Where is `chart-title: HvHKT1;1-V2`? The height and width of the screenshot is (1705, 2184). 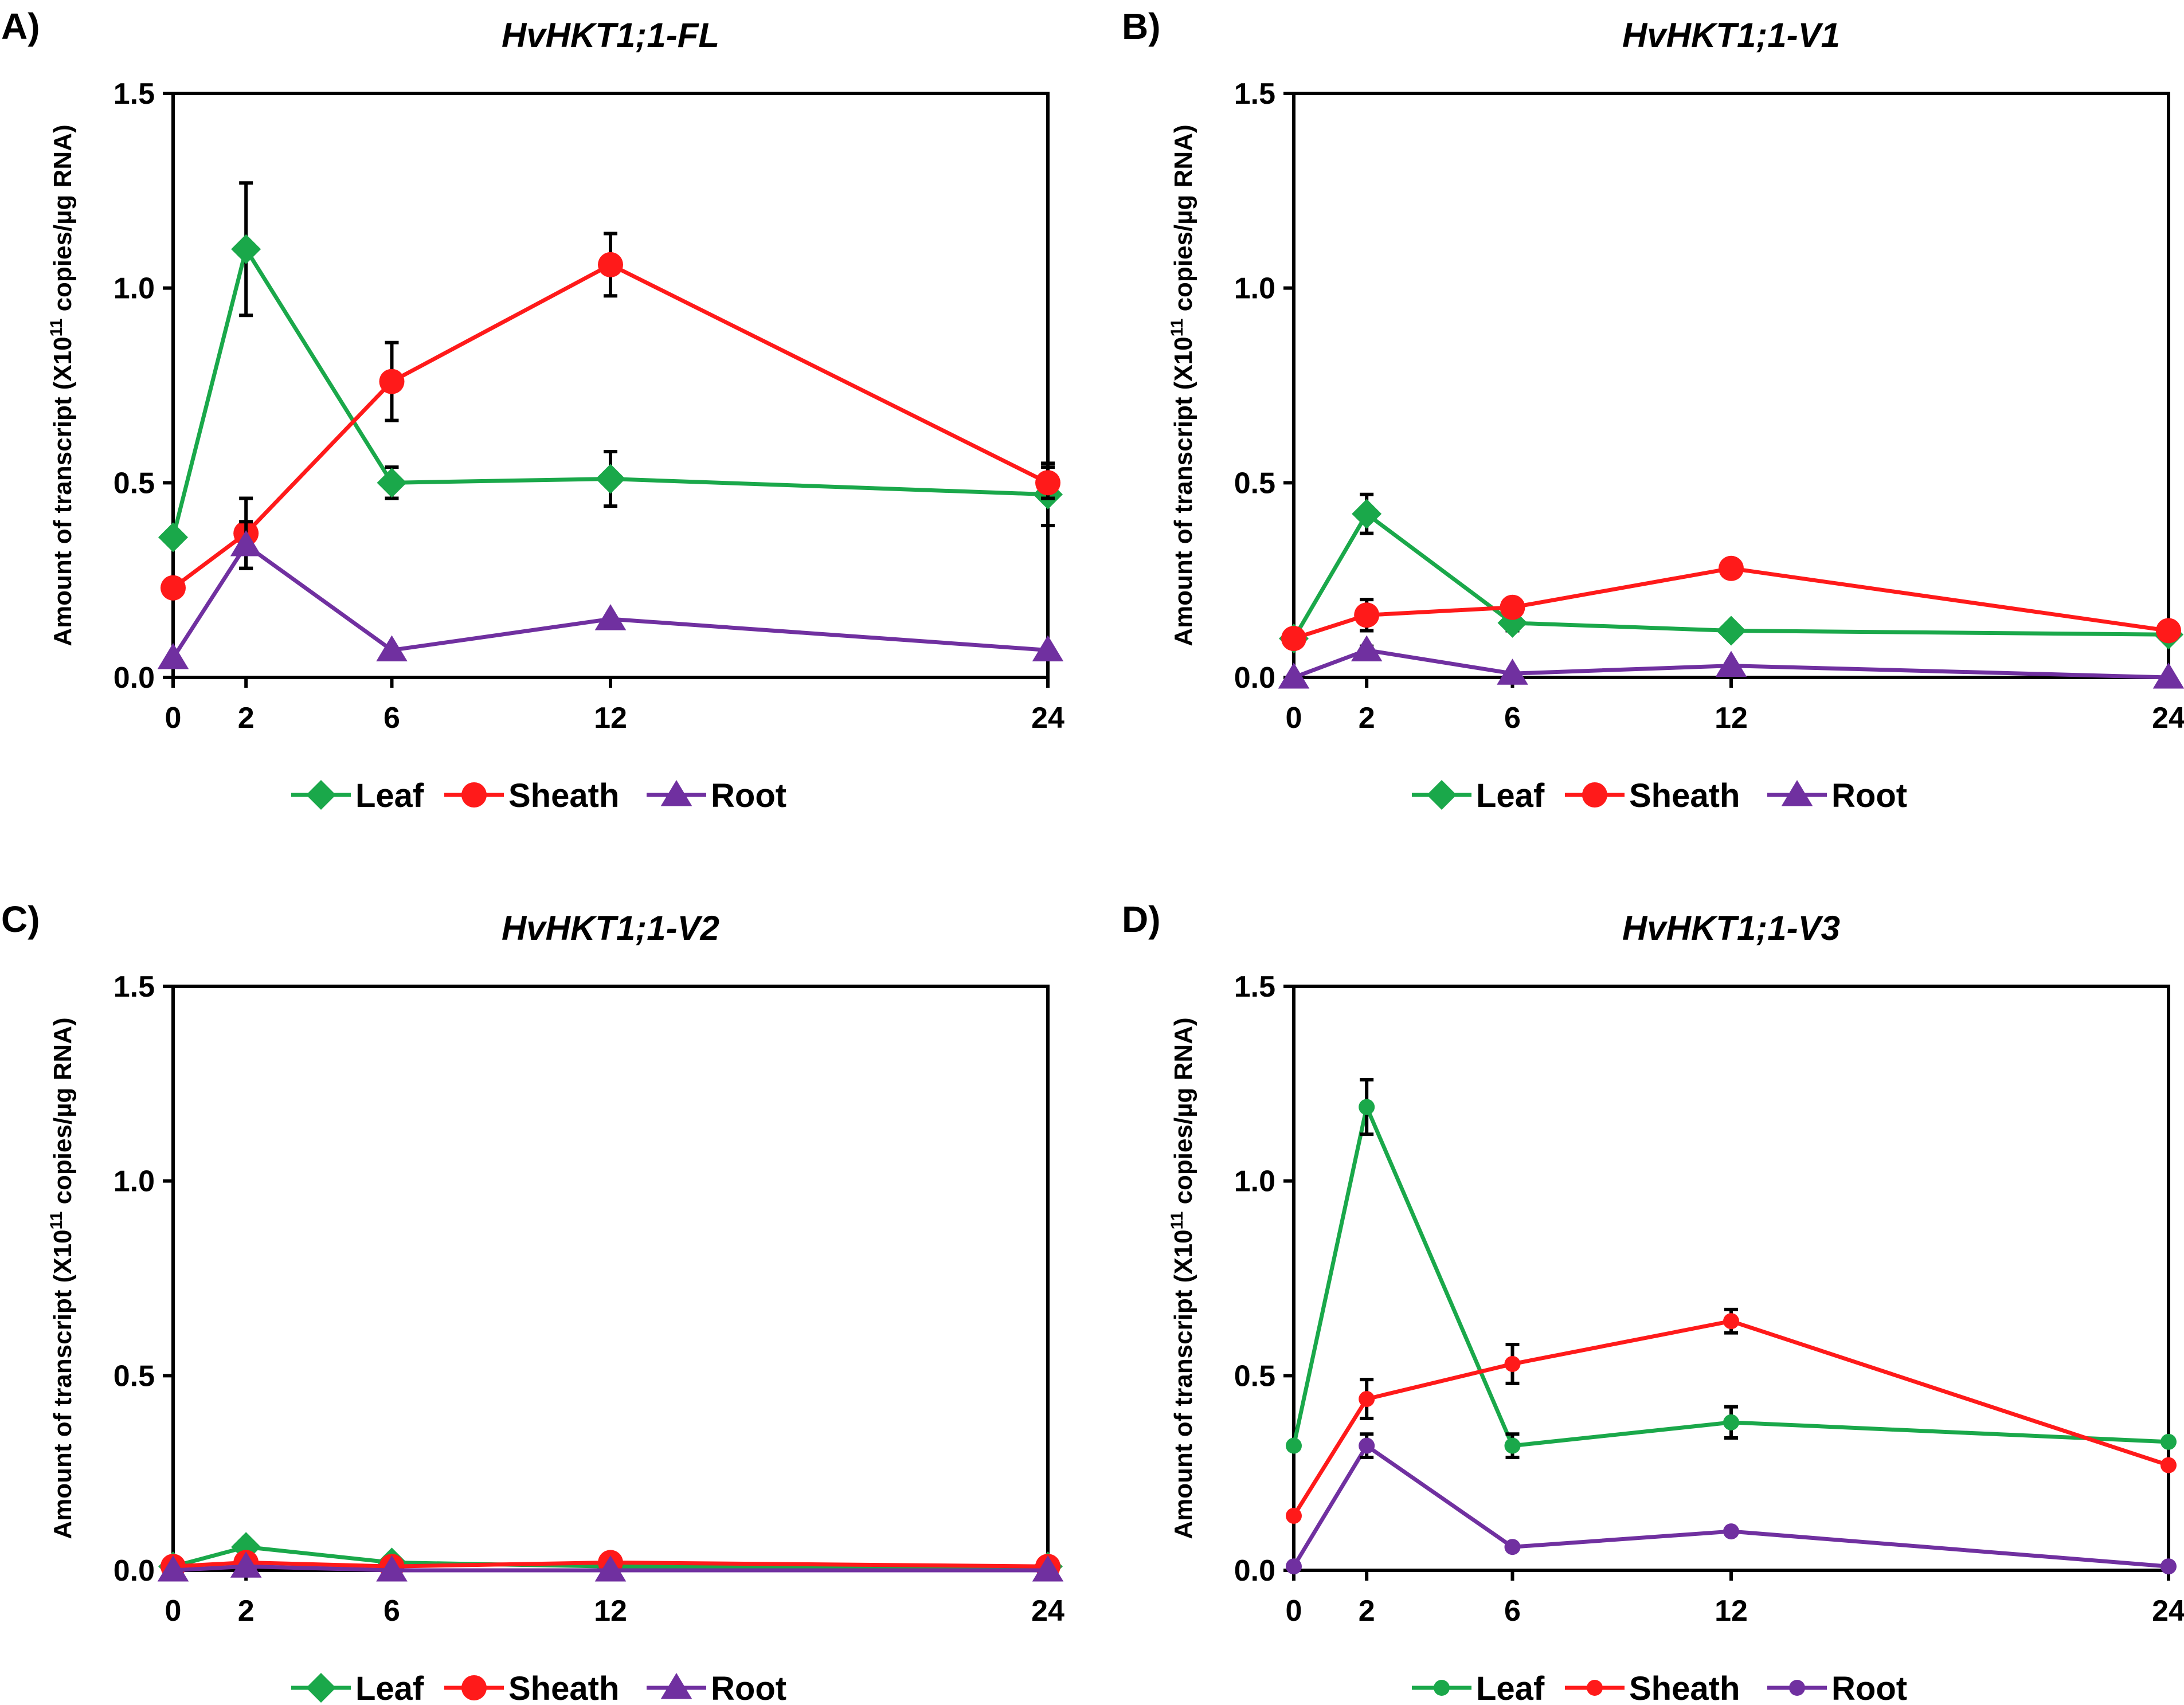
chart-title: HvHKT1;1-V2 is located at coordinates (610, 928).